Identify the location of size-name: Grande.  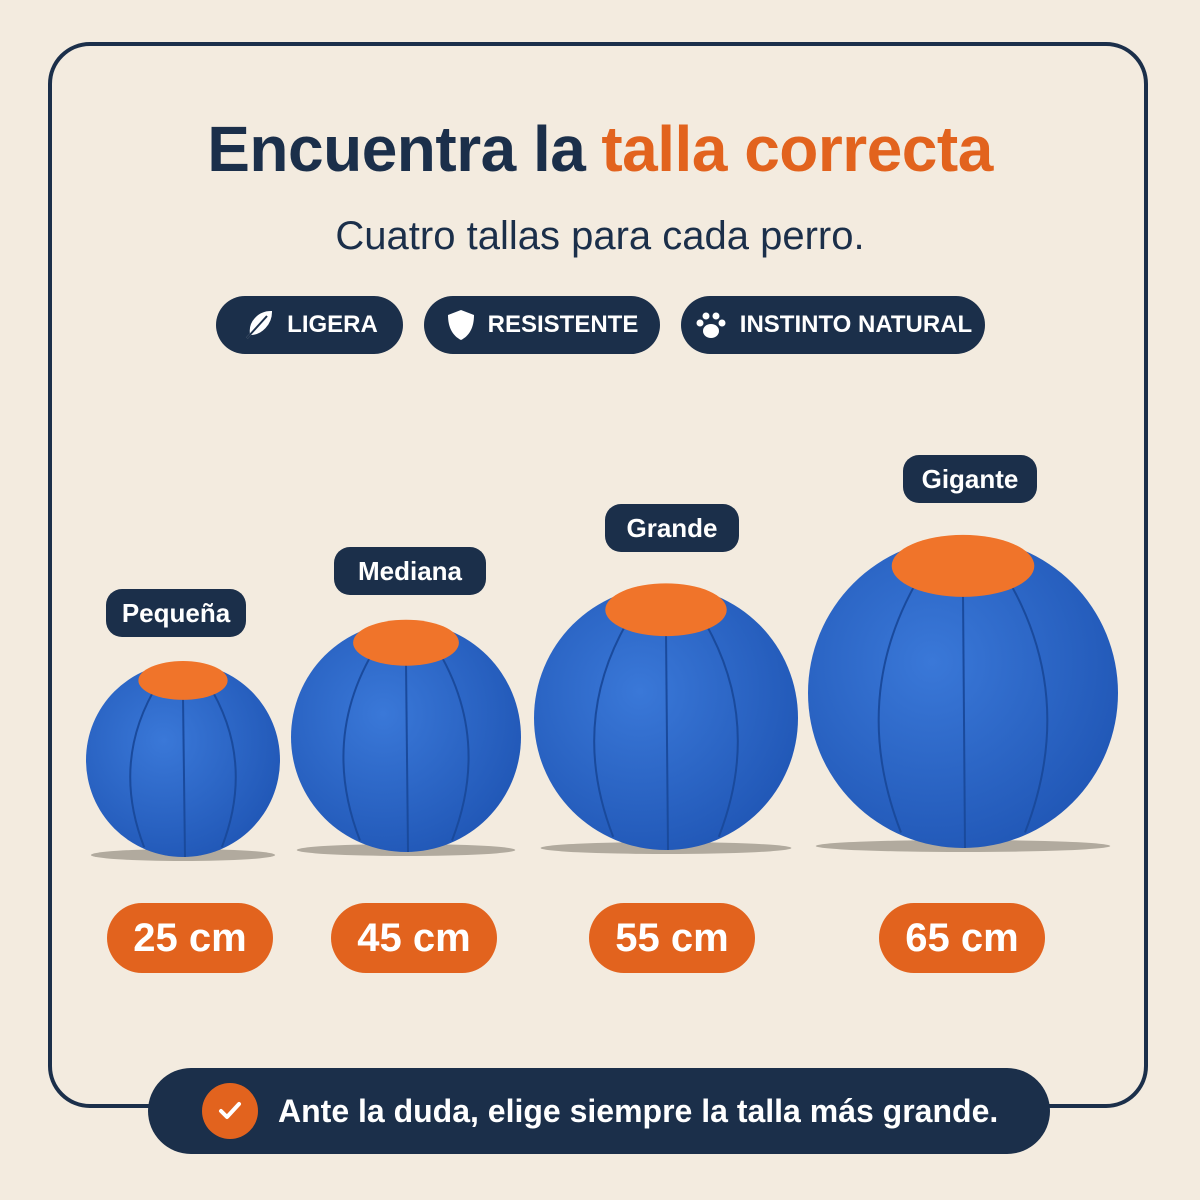
(672, 528).